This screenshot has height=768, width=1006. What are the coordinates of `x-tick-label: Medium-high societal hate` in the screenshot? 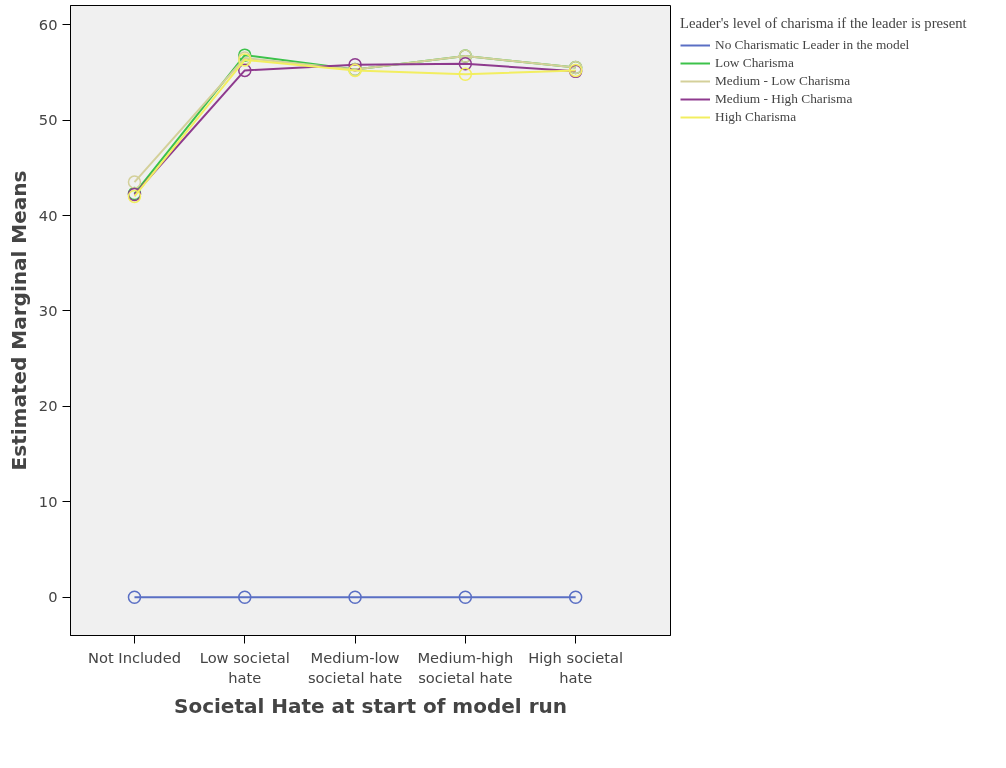 It's located at (465, 667).